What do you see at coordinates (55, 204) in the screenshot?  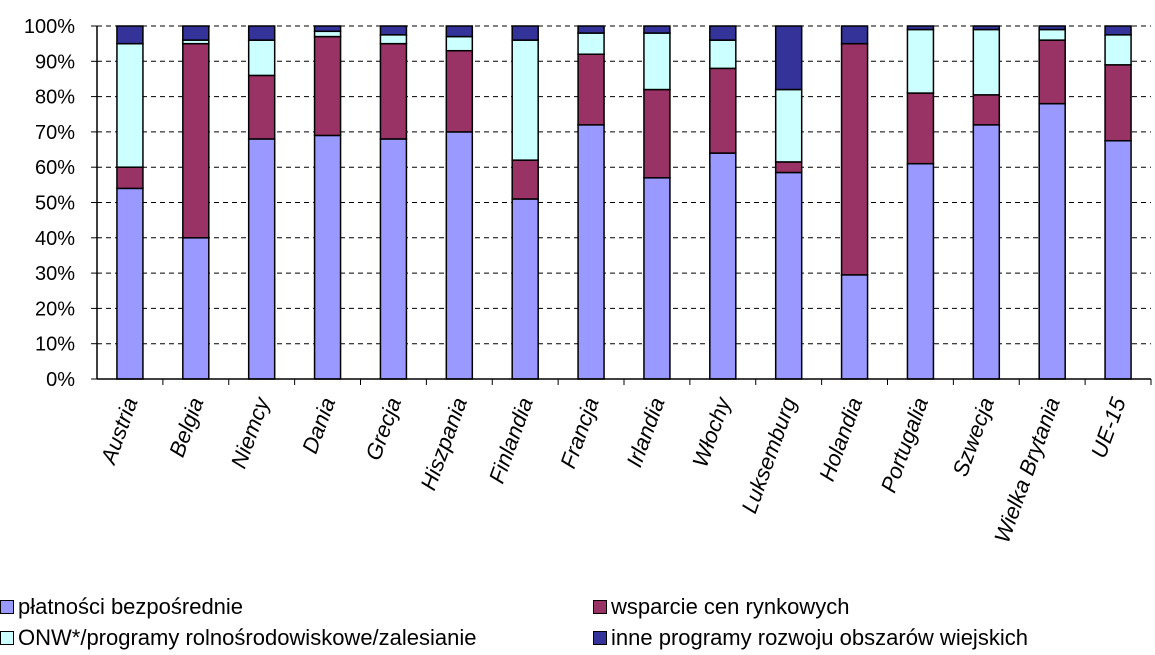 I see `y-tick-label: 50%` at bounding box center [55, 204].